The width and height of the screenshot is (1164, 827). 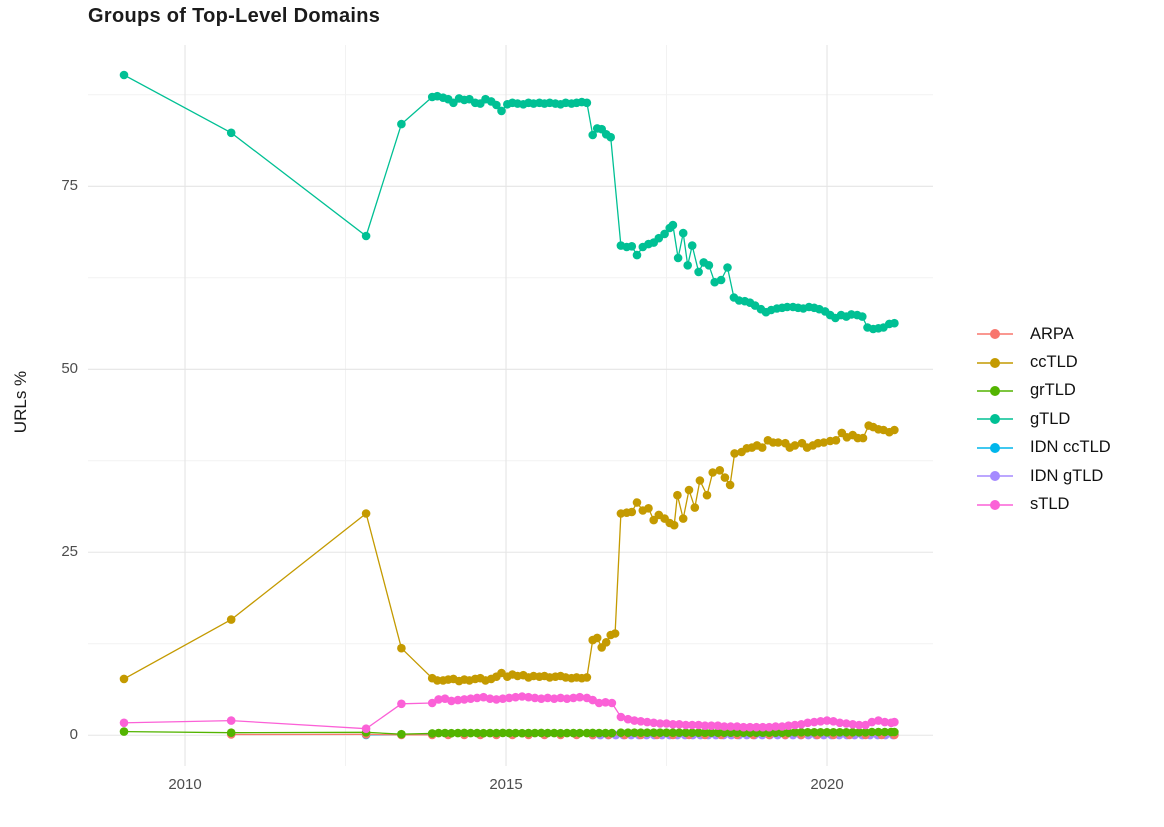 I want to click on data-series-stld, so click(x=509, y=712).